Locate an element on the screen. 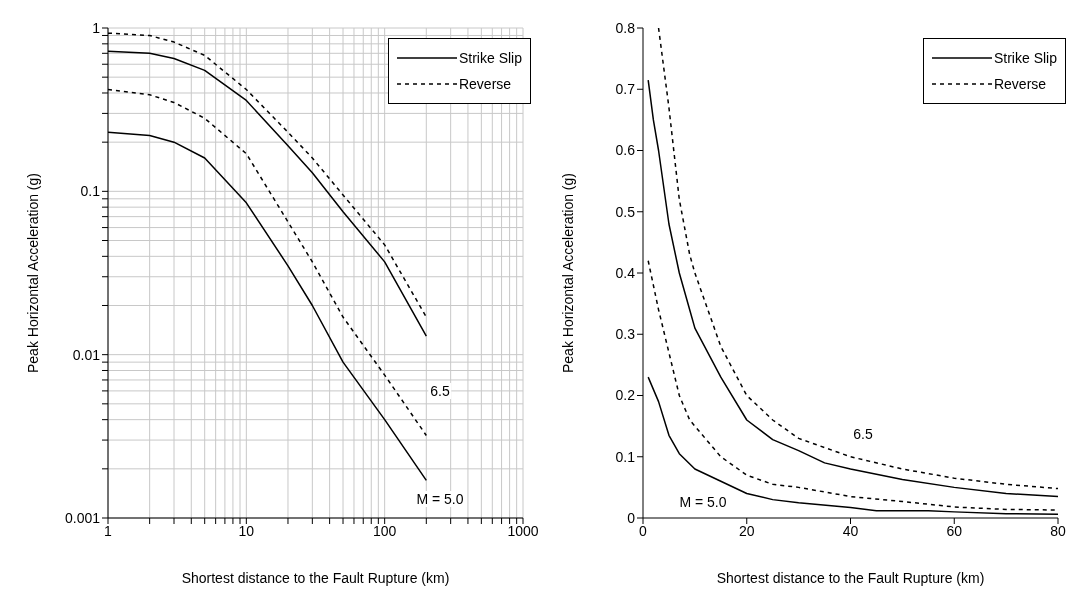  y-tick-label: 0.001 is located at coordinates (82, 517).